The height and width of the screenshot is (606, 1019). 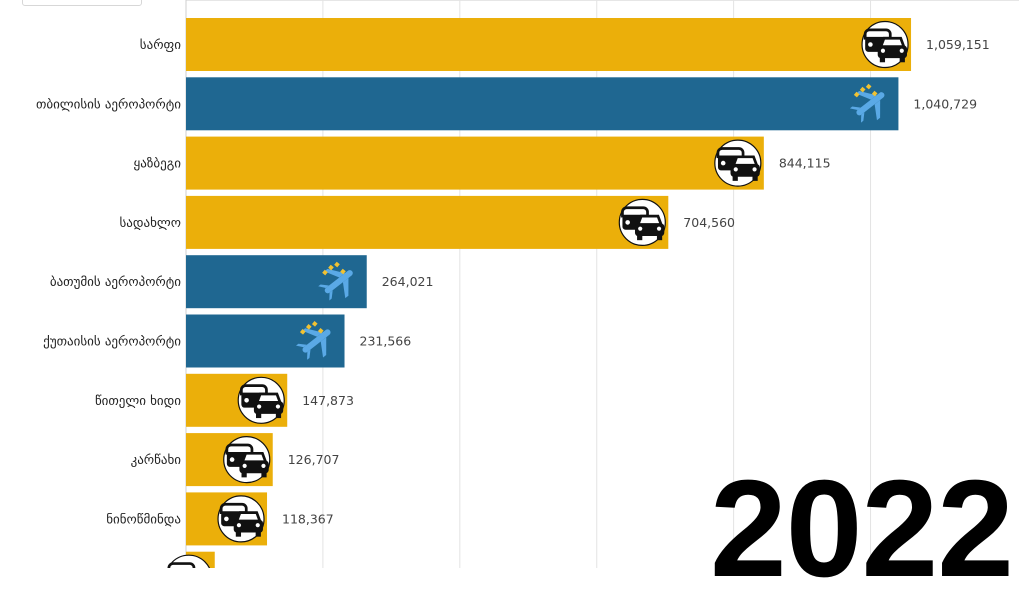 What do you see at coordinates (112, 342) in the screenshot?
I see `category-label: ქუთაისის აეროპორტი` at bounding box center [112, 342].